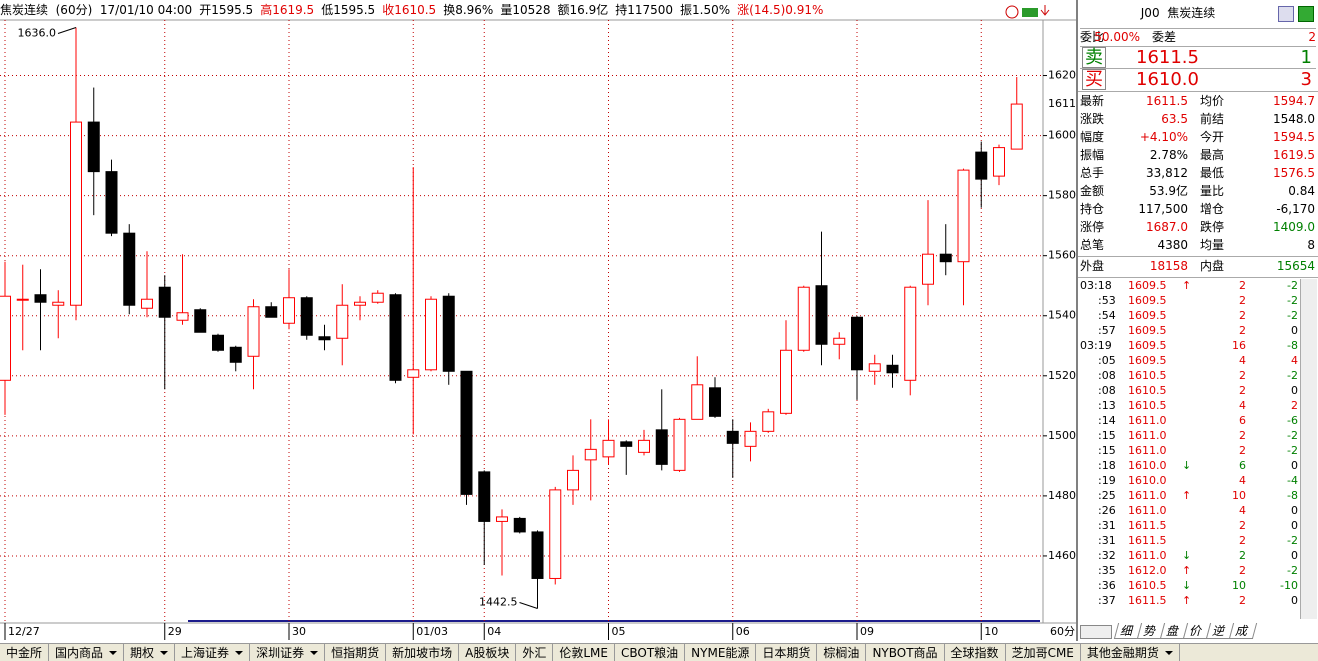 Image resolution: width=1318 pixels, height=661 pixels. I want to click on market-tab: 其他金融期货, so click(1130, 652).